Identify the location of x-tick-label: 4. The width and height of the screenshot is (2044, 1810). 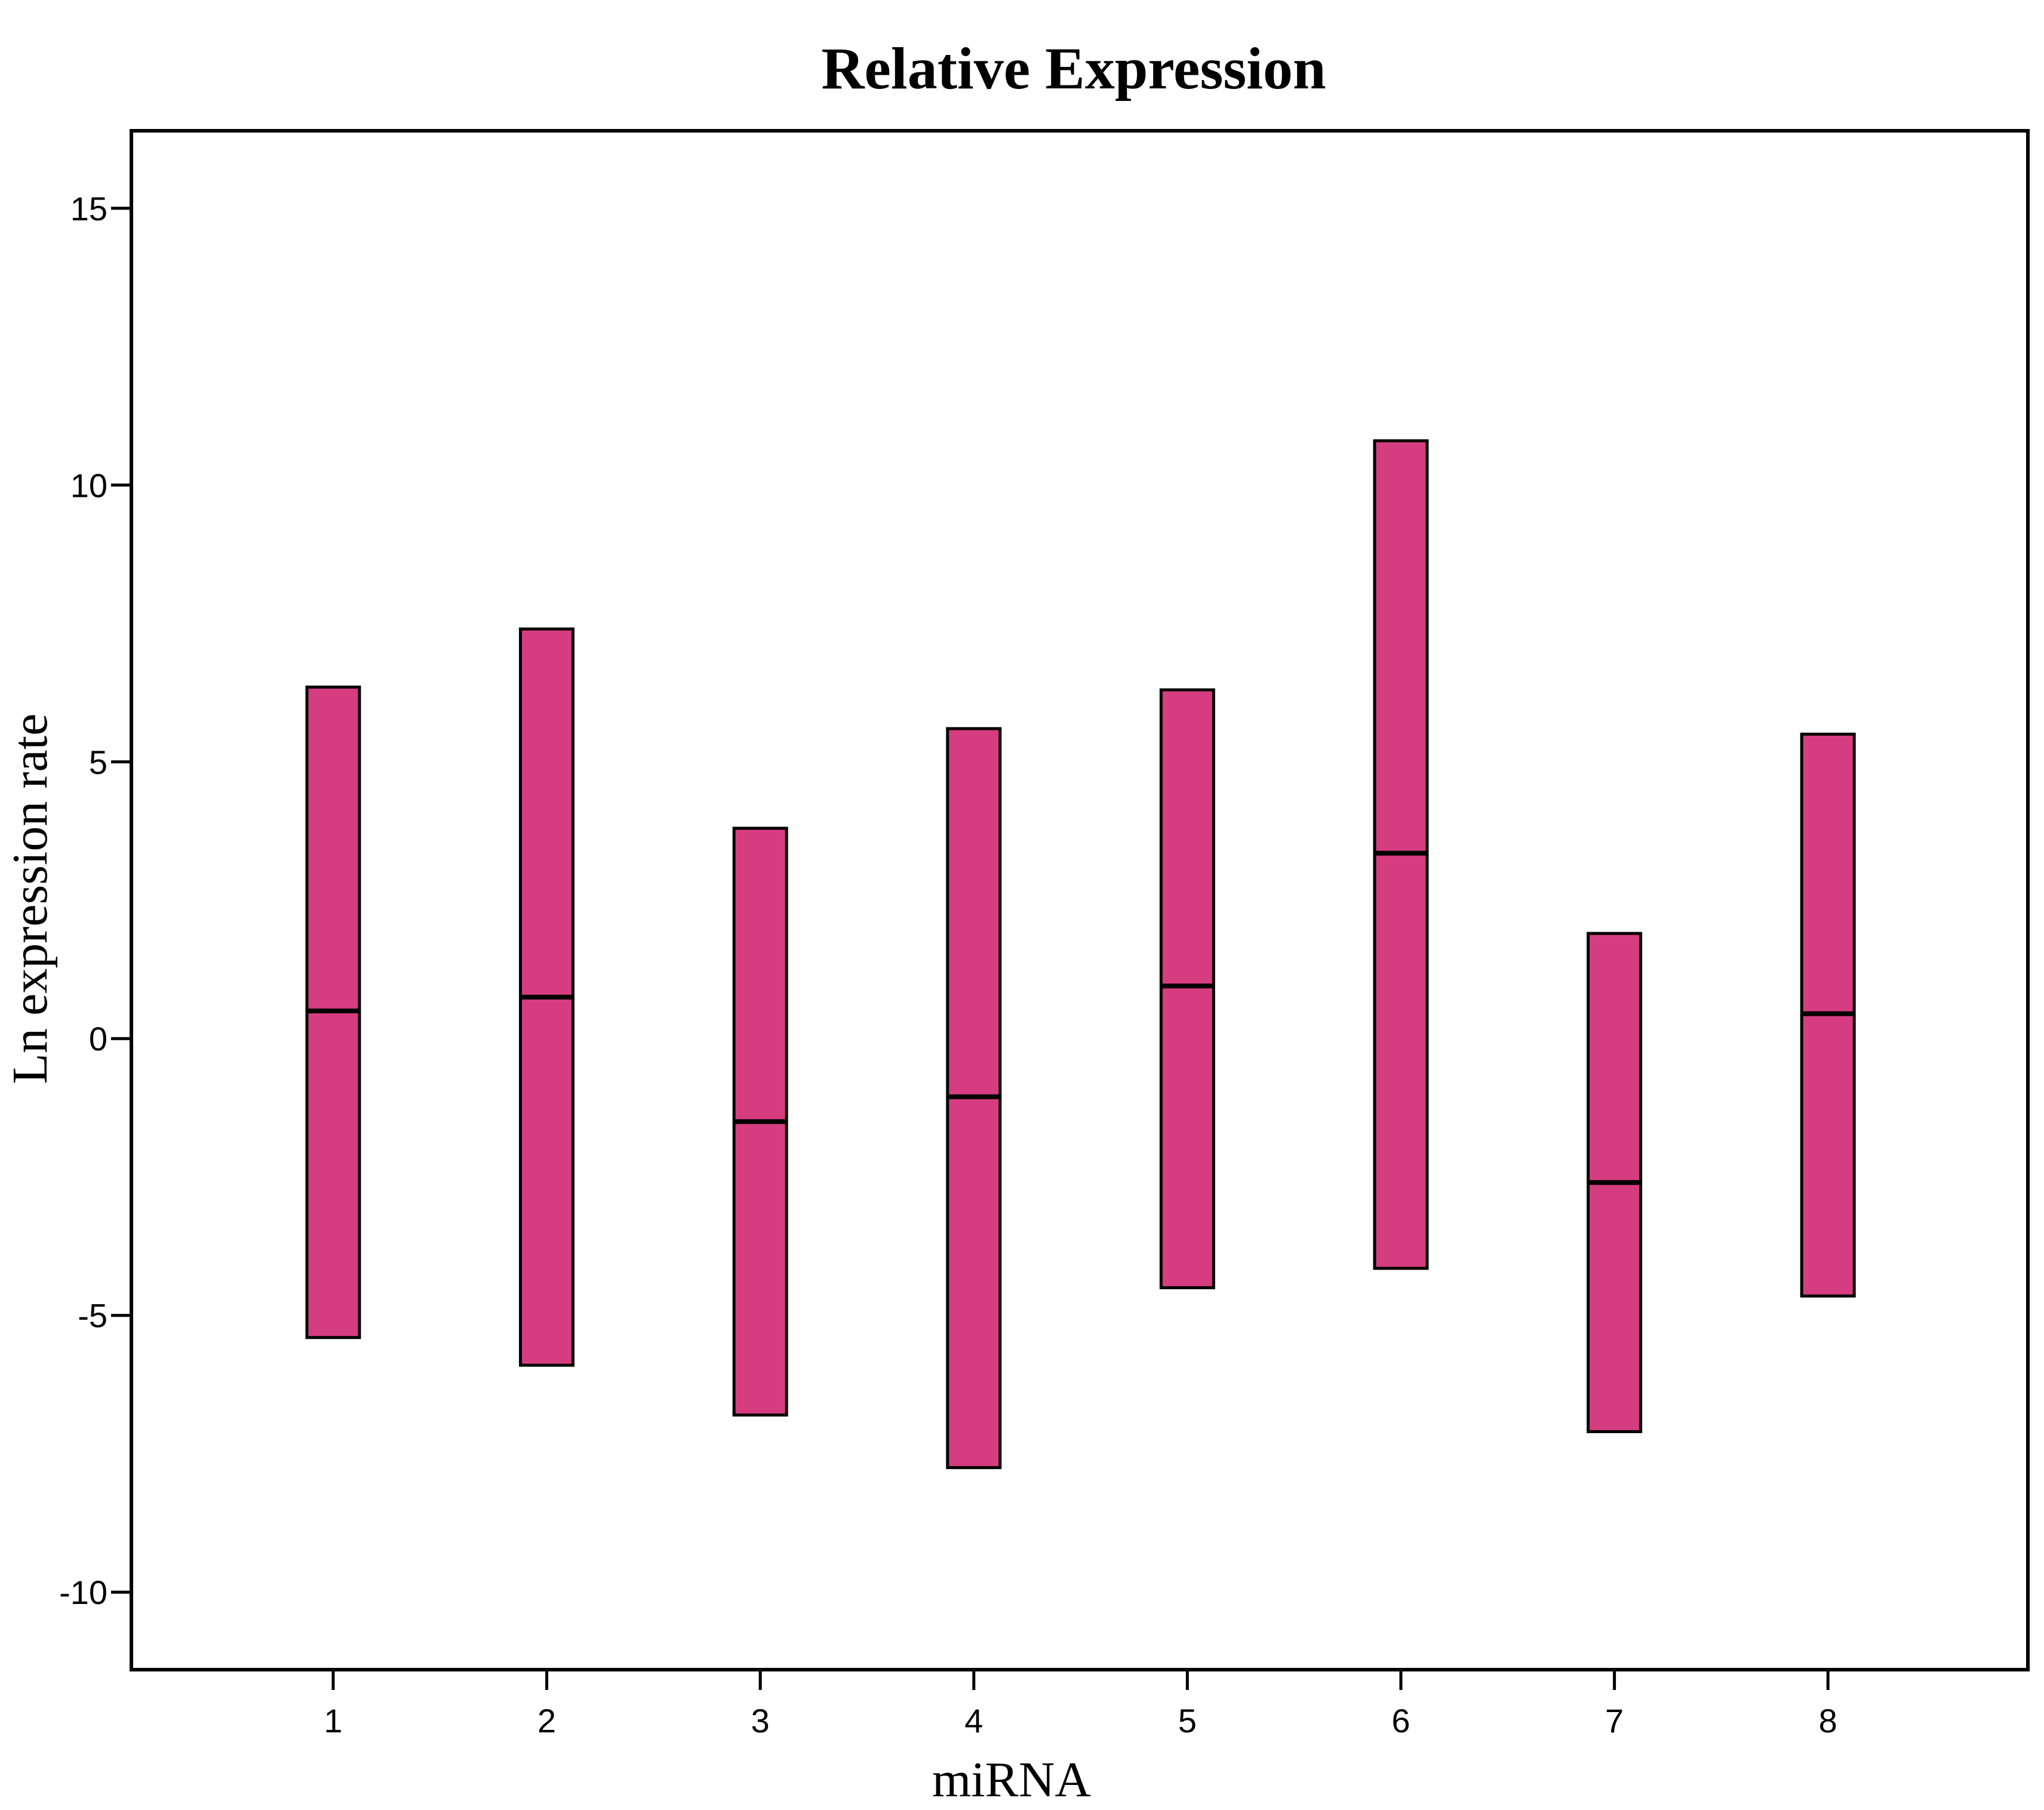
(973, 1721).